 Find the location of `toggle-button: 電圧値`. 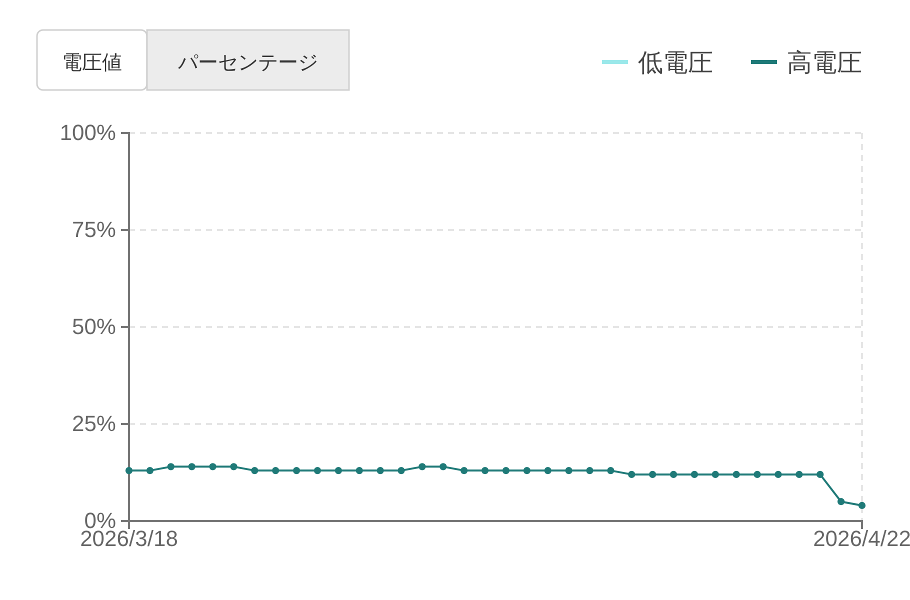

toggle-button: 電圧値 is located at coordinates (92, 60).